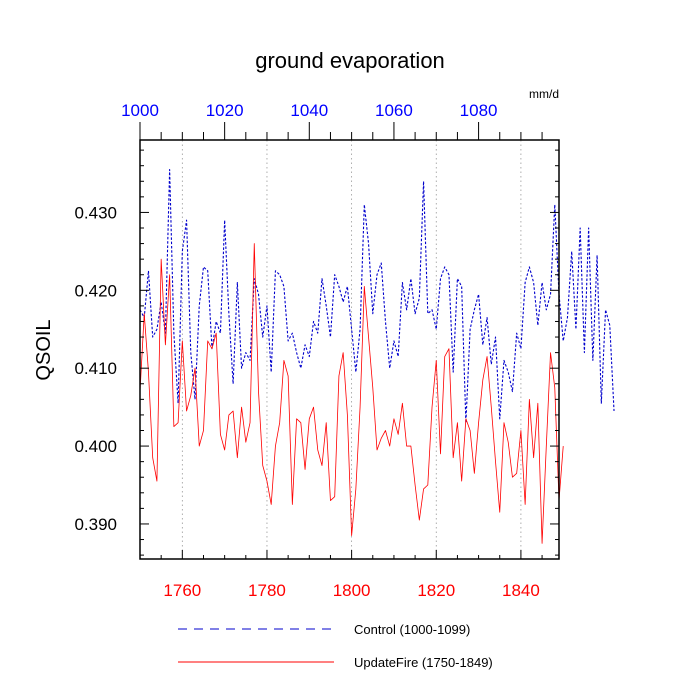 Image resolution: width=700 pixels, height=700 pixels. What do you see at coordinates (95, 446) in the screenshot?
I see `y-tick-label: 0.400` at bounding box center [95, 446].